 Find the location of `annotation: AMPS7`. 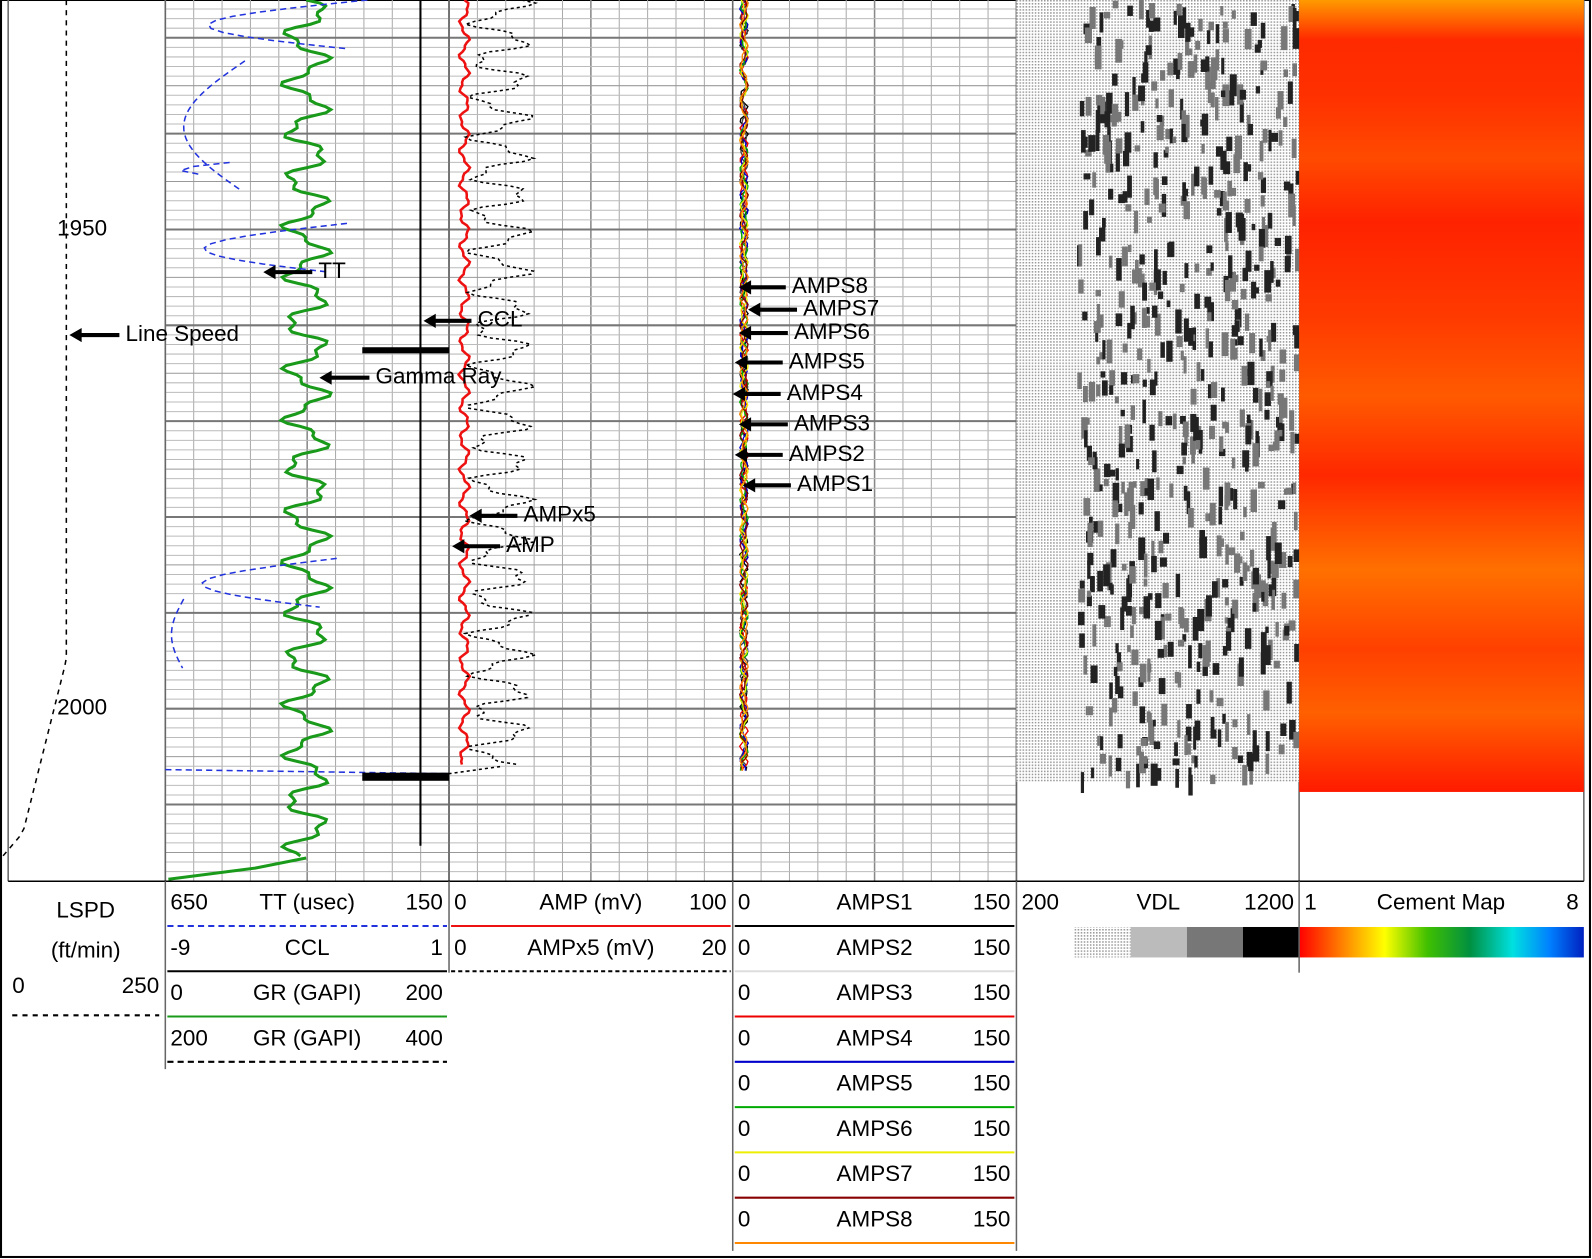

annotation: AMPS7 is located at coordinates (841, 308).